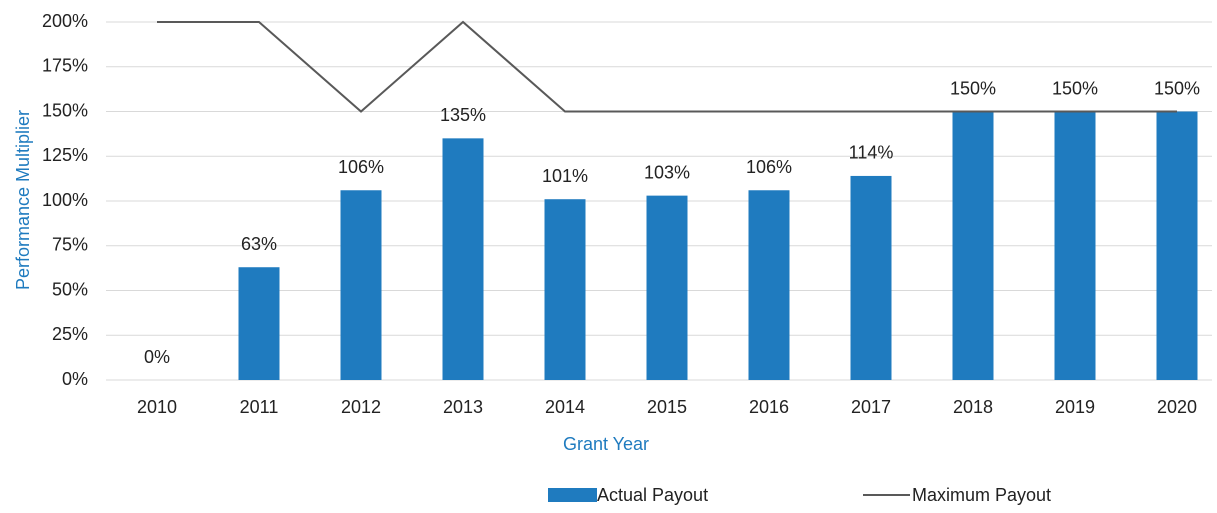  What do you see at coordinates (65, 110) in the screenshot?
I see `y-tick-label: 150%` at bounding box center [65, 110].